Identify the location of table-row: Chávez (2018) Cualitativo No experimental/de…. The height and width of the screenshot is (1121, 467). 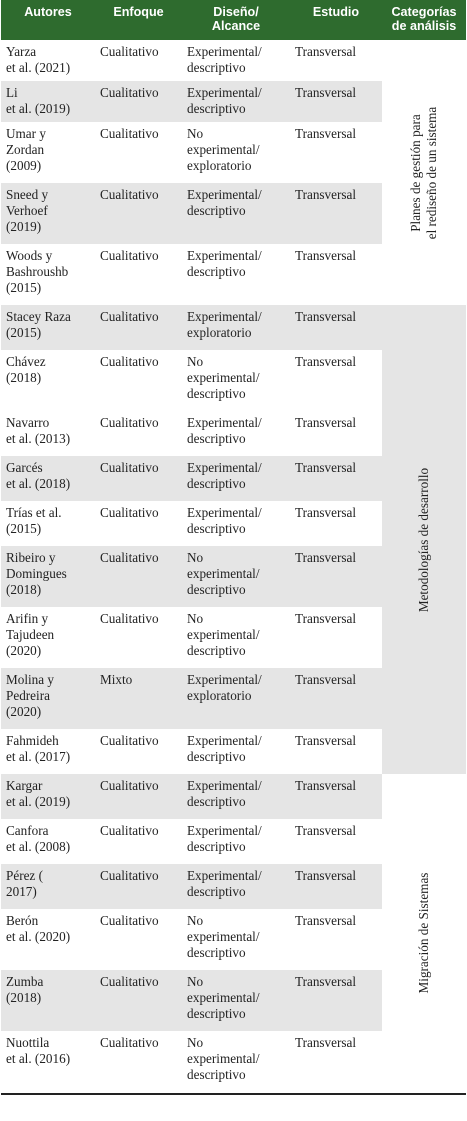
(233, 380).